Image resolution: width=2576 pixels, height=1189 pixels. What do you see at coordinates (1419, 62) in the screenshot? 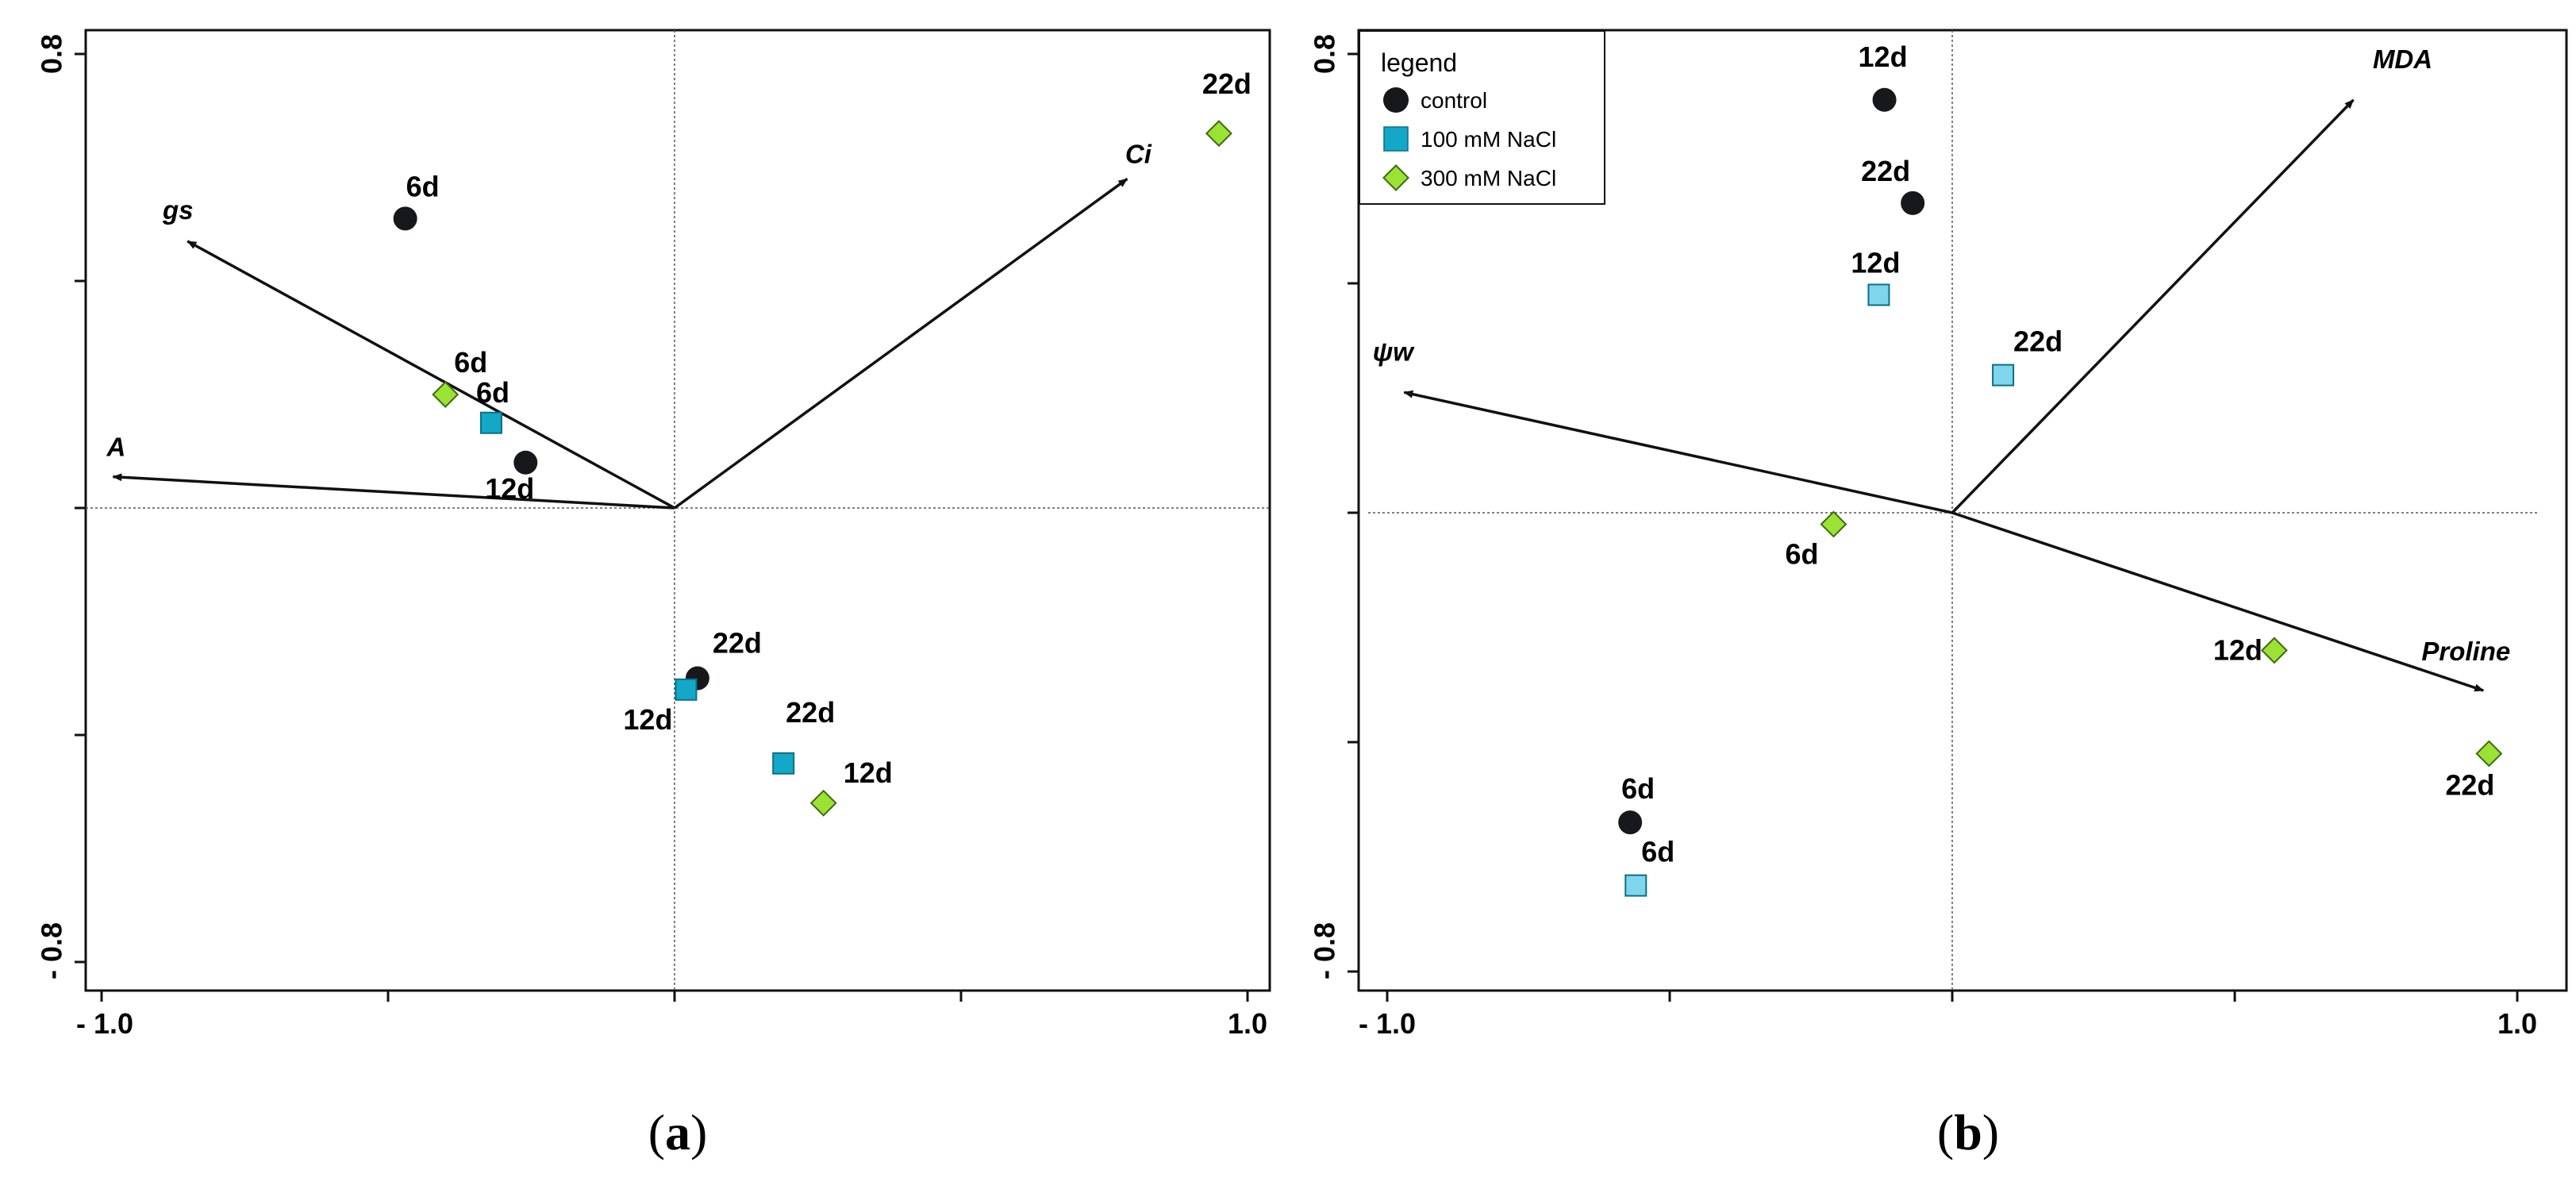
I see `legend-title: legend` at bounding box center [1419, 62].